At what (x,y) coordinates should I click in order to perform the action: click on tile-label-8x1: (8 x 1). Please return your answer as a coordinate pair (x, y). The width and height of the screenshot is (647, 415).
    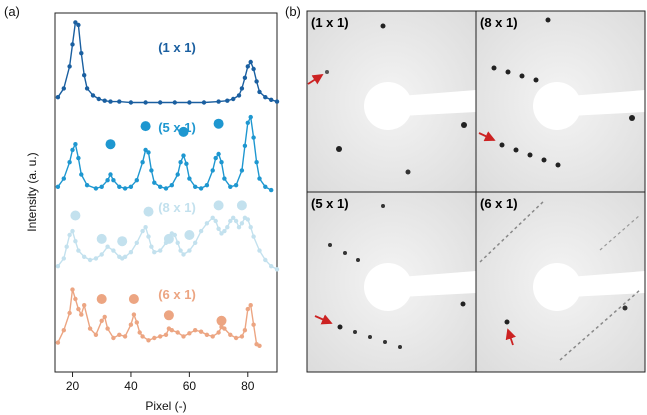
    Looking at the image, I should click on (499, 22).